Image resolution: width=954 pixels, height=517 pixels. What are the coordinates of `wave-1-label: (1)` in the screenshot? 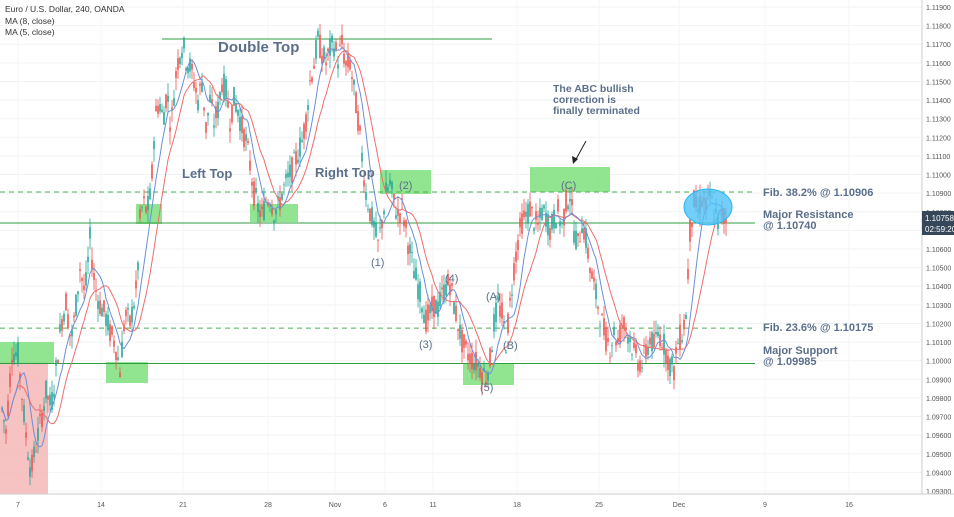 It's located at (377, 263).